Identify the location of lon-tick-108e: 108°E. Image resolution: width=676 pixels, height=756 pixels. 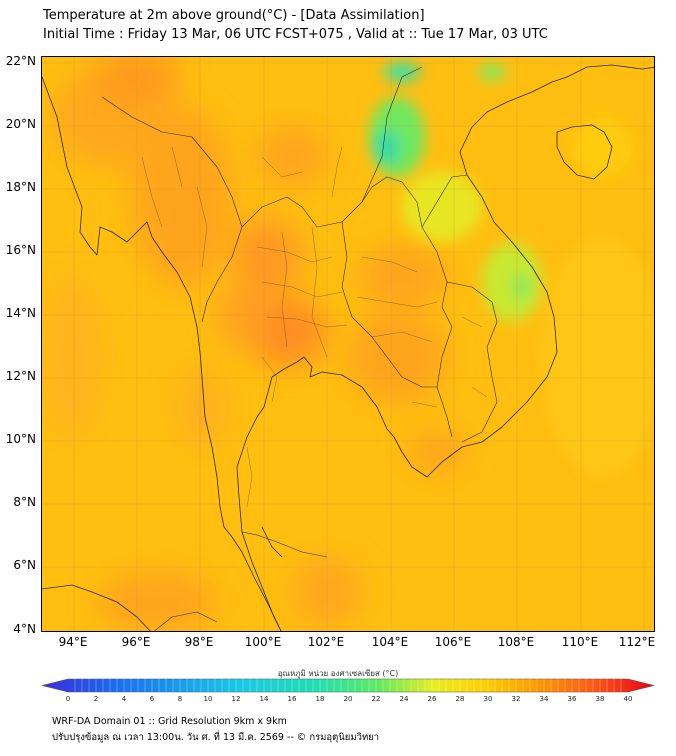
(516, 642).